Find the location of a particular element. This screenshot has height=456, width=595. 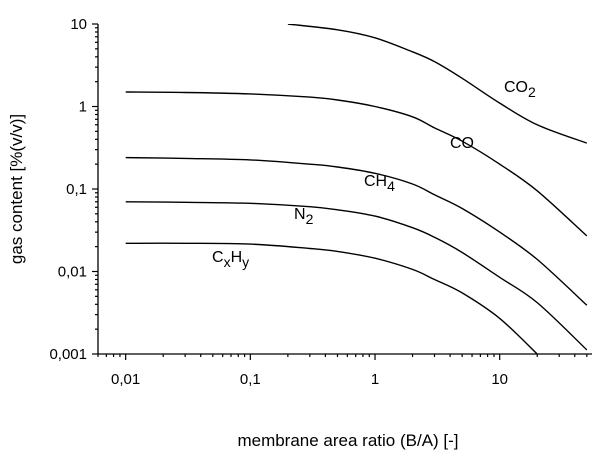

x-tick-label: 0,1 is located at coordinates (250, 379).